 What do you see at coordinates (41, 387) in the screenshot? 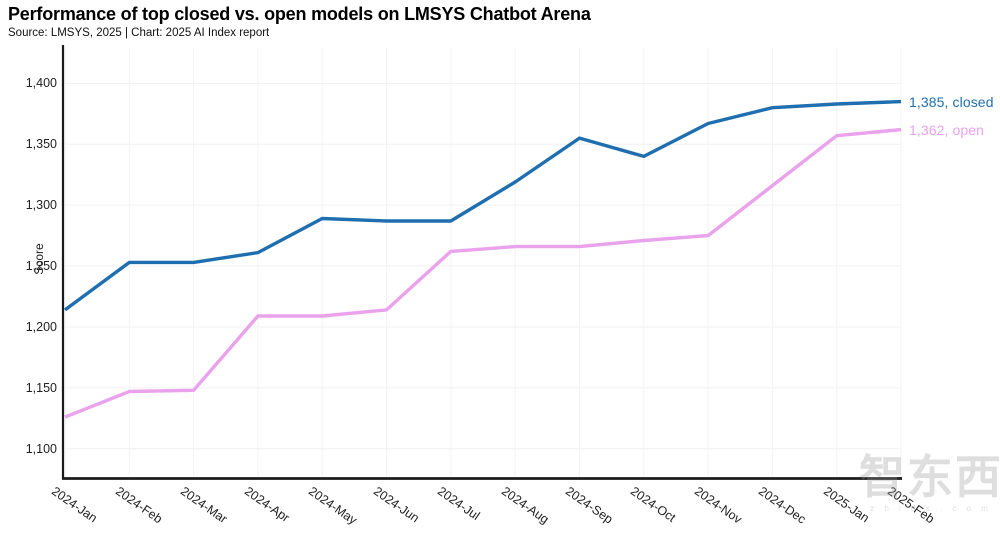
I see `y-tick-label: 1,150` at bounding box center [41, 387].